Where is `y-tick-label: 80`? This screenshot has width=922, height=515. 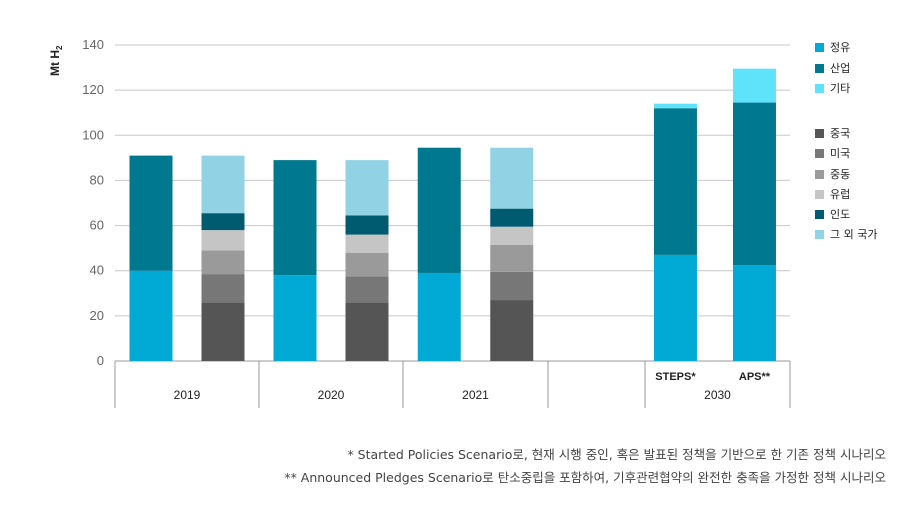 y-tick-label: 80 is located at coordinates (97, 179).